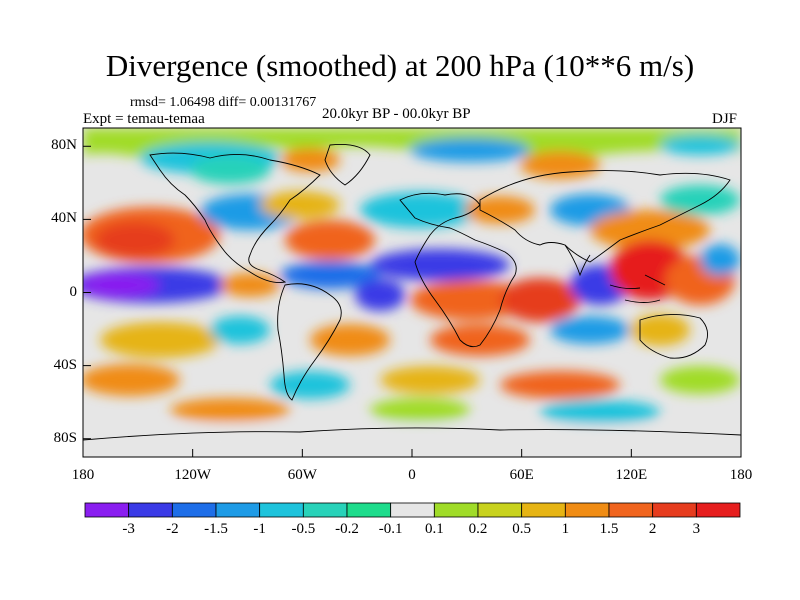 The image size is (800, 600). Describe the element at coordinates (259, 529) in the screenshot. I see `colorbar-label: -1` at that location.